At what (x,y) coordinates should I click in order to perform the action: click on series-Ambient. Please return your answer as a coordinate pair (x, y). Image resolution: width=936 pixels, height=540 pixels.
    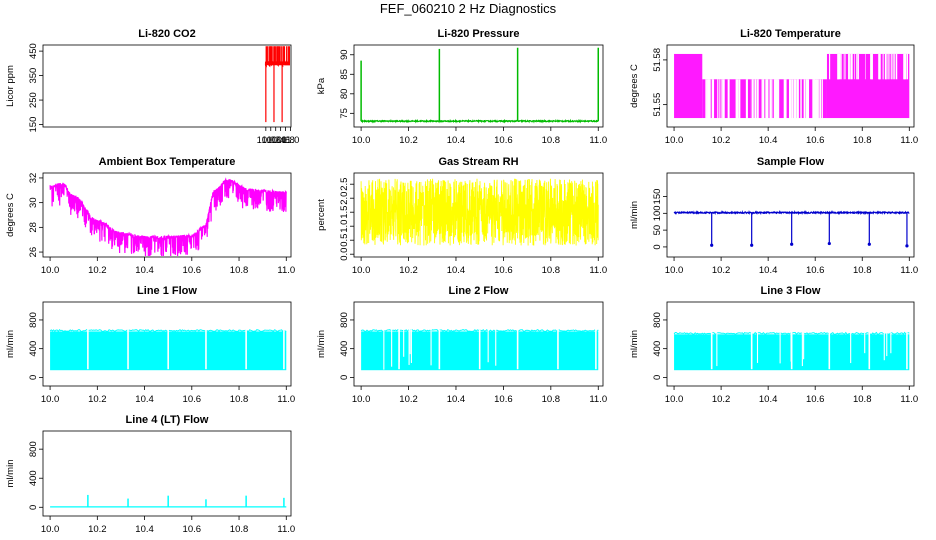
    Looking at the image, I should click on (168, 216).